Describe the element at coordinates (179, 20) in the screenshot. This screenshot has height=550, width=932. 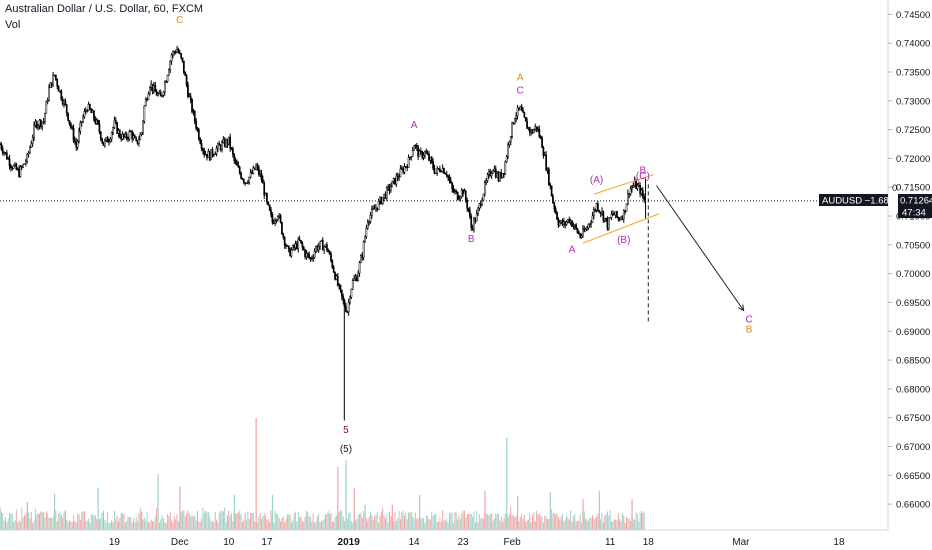
I see `wave-label: C` at that location.